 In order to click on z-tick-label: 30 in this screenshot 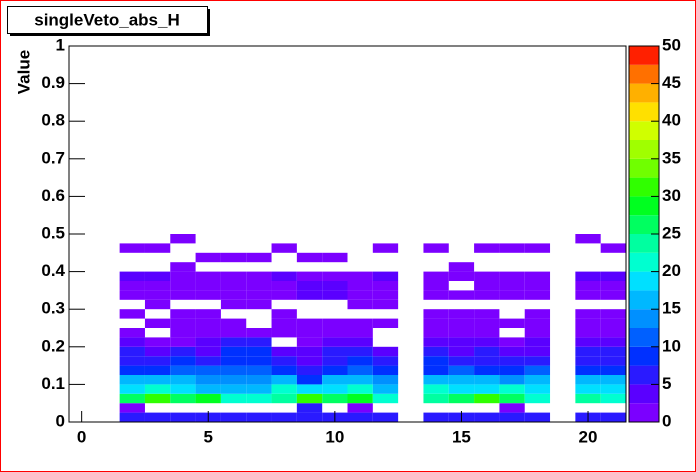, I will do `click(671, 195)`.